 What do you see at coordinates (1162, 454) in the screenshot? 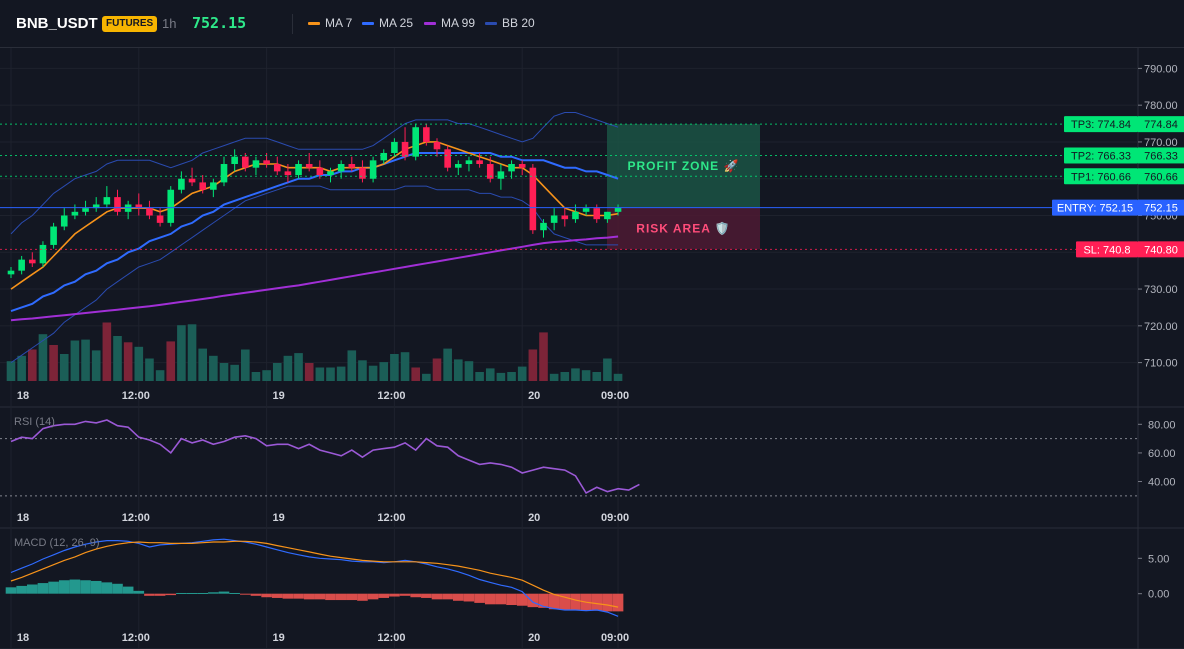
I see `rsi-y-label: 60.00` at bounding box center [1162, 454].